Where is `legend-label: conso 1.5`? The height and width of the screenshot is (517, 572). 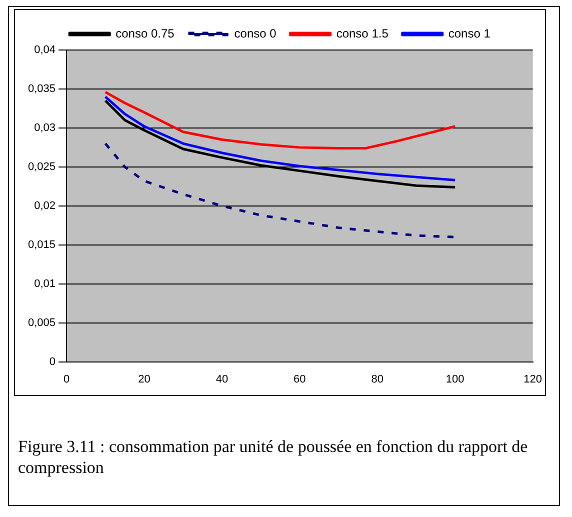 legend-label: conso 1.5 is located at coordinates (362, 33).